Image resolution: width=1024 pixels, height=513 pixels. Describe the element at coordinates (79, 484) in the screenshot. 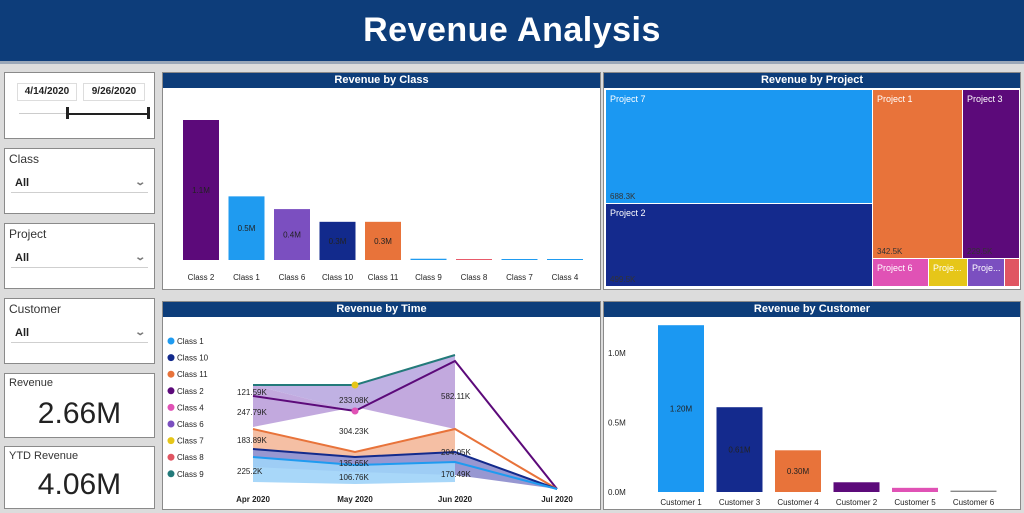

I see `ytd-revenue-kpi-value: 4.06M` at that location.